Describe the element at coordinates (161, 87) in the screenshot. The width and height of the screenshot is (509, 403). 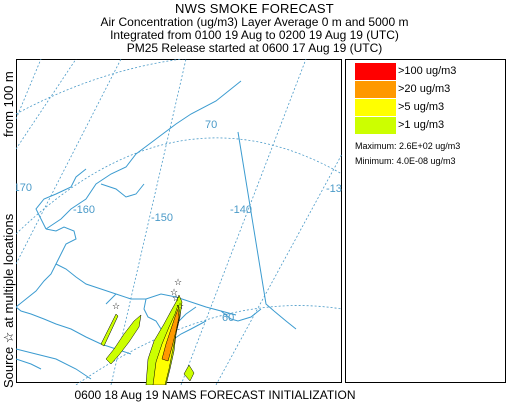
I see `latitude-50-arc` at that location.